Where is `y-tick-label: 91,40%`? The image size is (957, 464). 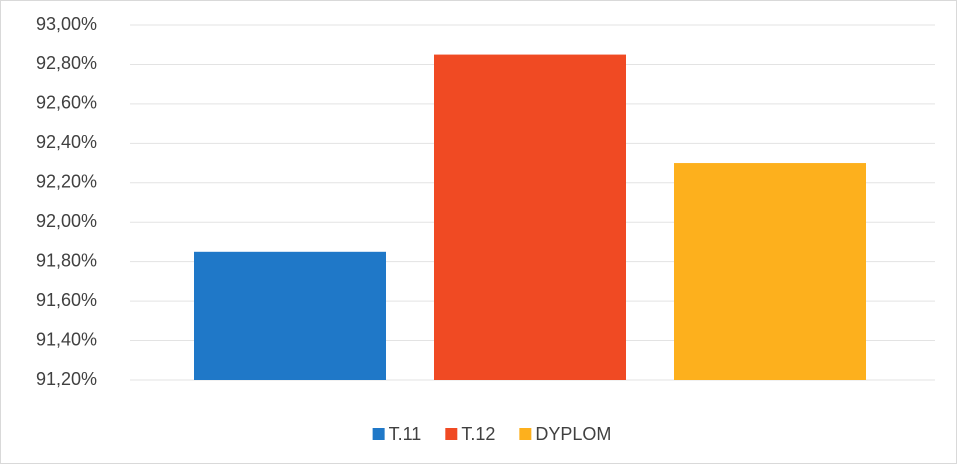 y-tick-label: 91,40% is located at coordinates (66, 339).